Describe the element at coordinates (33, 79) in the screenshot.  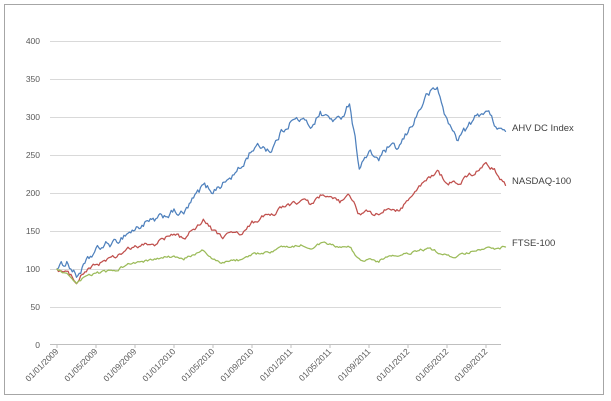
I see `y-tick-label-350: 350` at that location.